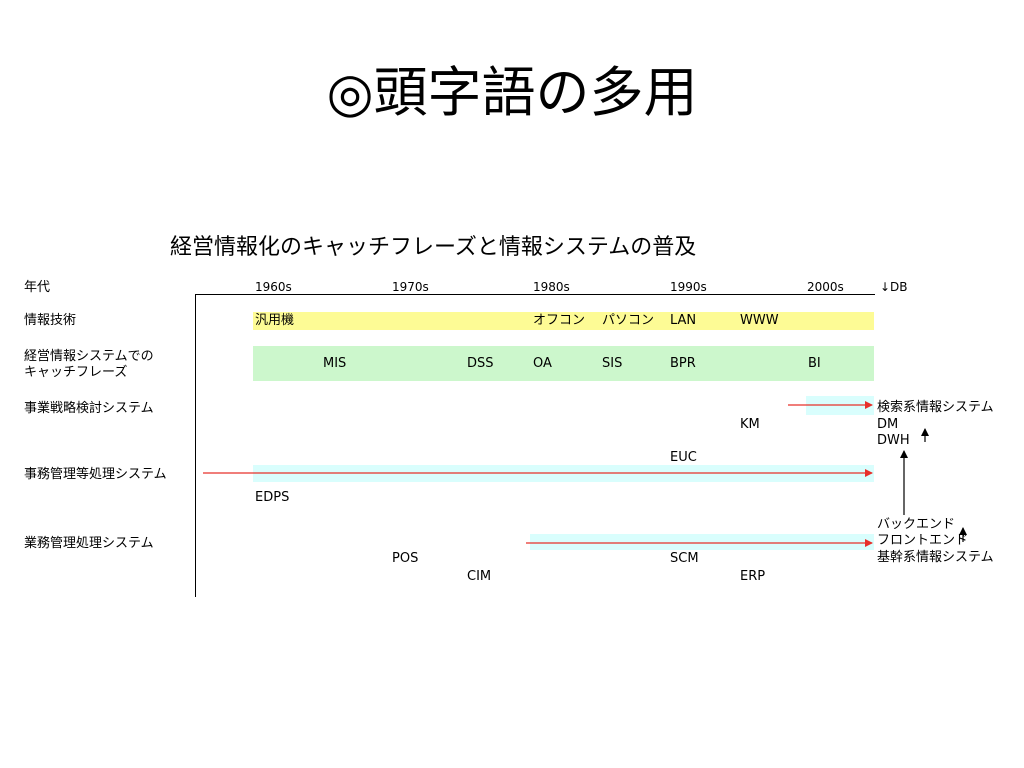 The height and width of the screenshot is (768, 1024). Describe the element at coordinates (50, 320) in the screenshot. I see `row-label-it: 情報技術` at that location.